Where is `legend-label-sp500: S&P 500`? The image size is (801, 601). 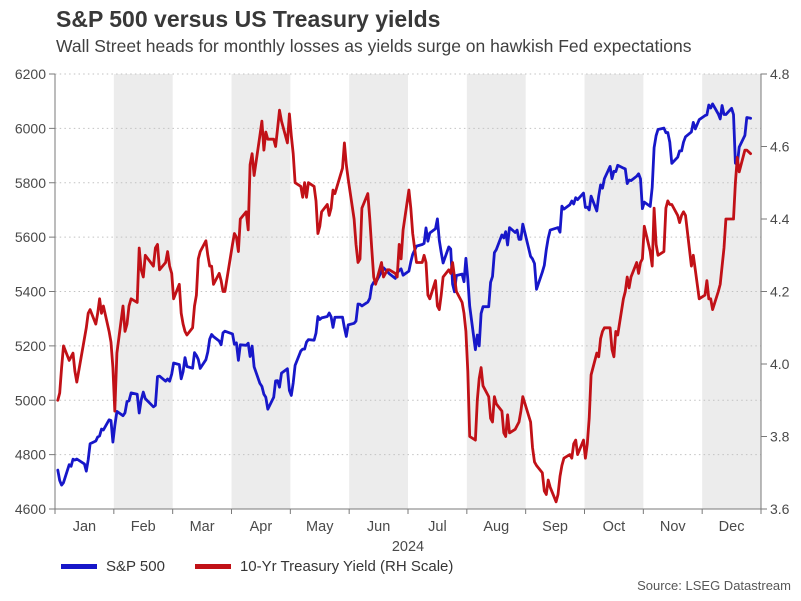 legend-label-sp500: S&P 500 is located at coordinates (135, 566).